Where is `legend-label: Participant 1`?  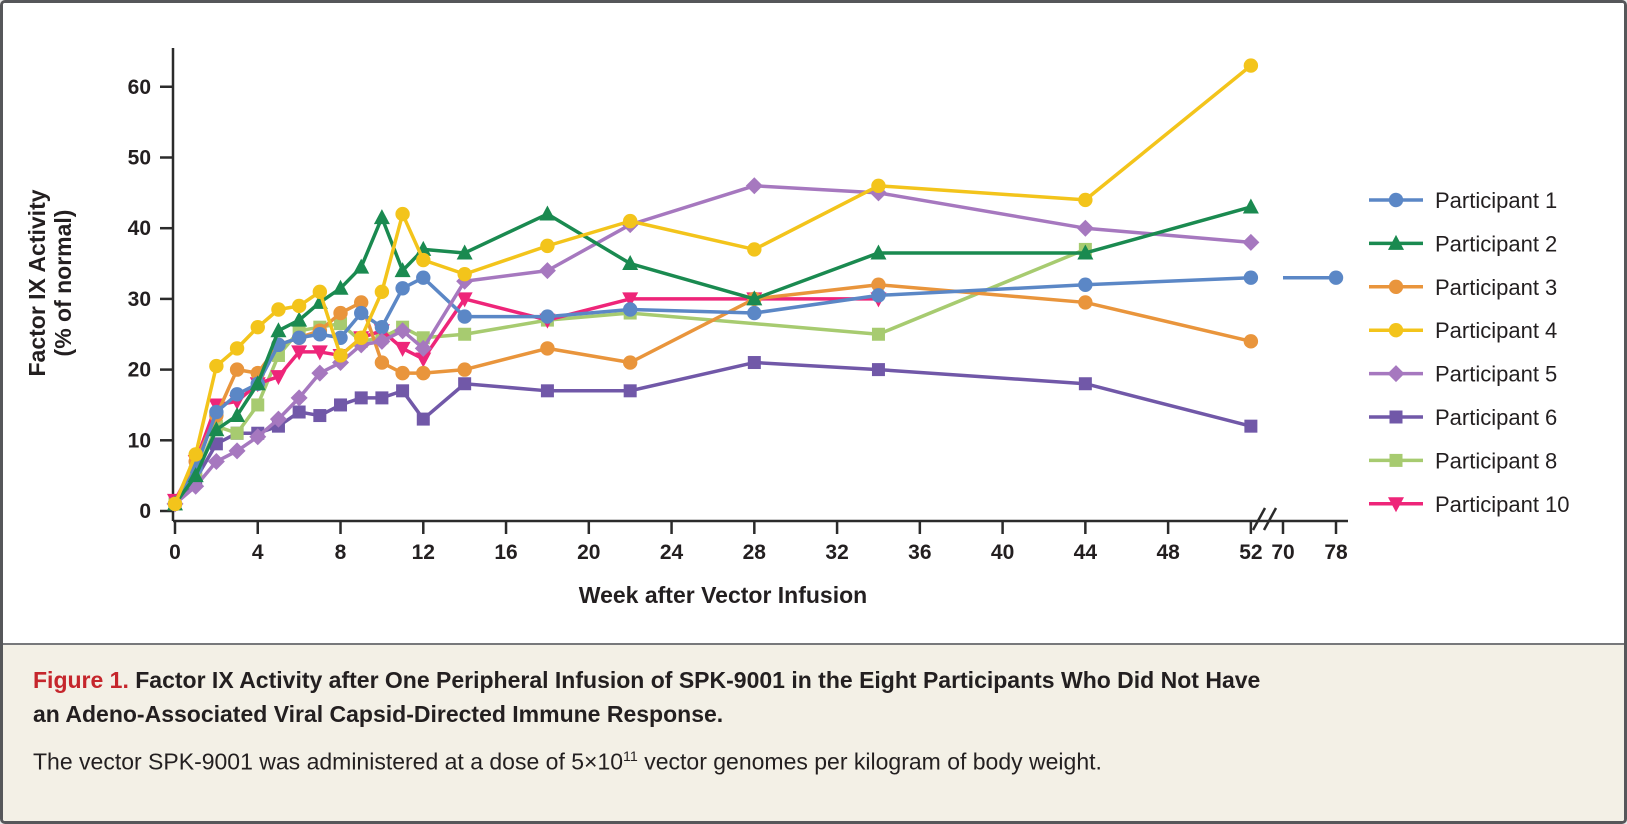
legend-label: Participant 1 is located at coordinates (1496, 200).